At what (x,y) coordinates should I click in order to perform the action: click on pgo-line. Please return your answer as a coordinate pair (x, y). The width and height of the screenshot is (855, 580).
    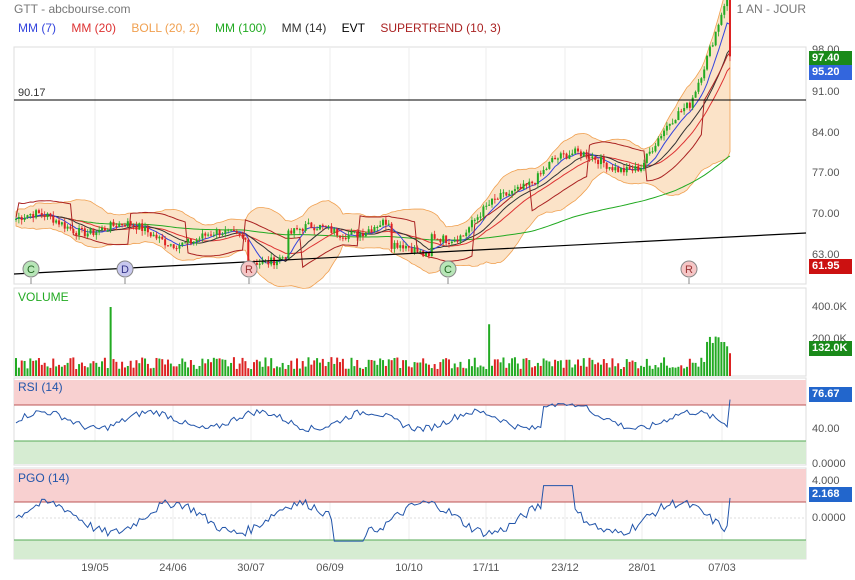
    Looking at the image, I should click on (373, 513).